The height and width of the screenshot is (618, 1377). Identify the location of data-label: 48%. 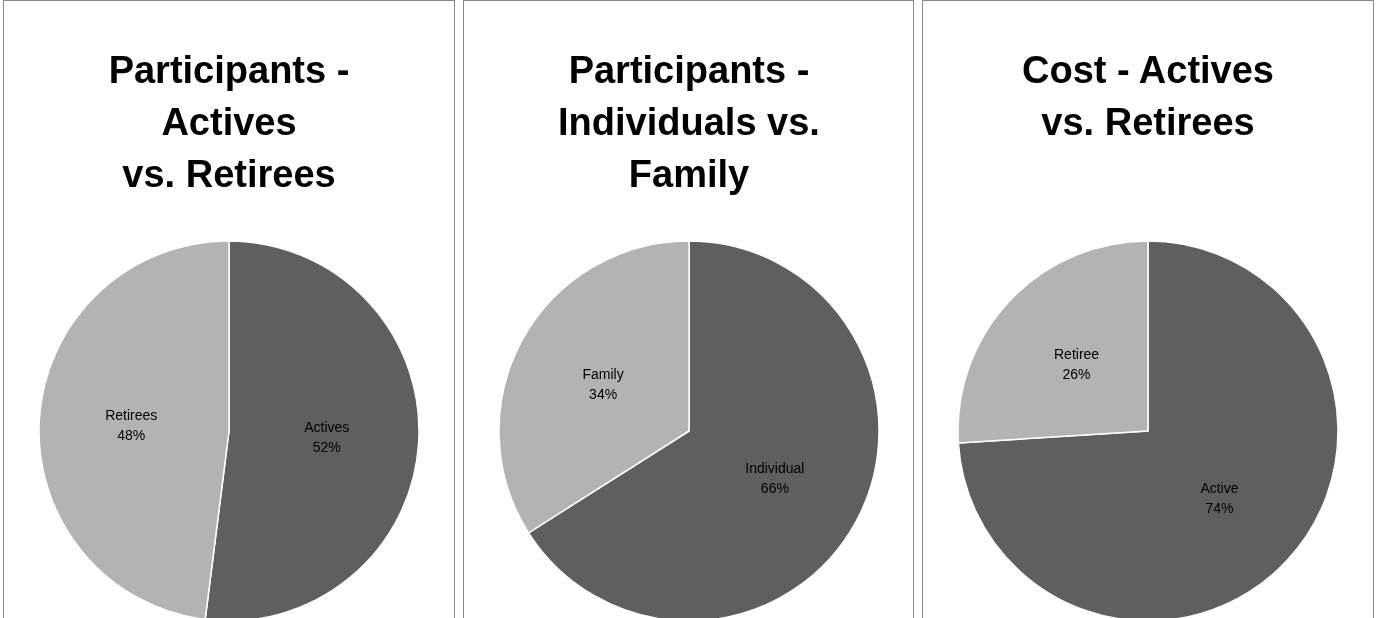
(131, 434).